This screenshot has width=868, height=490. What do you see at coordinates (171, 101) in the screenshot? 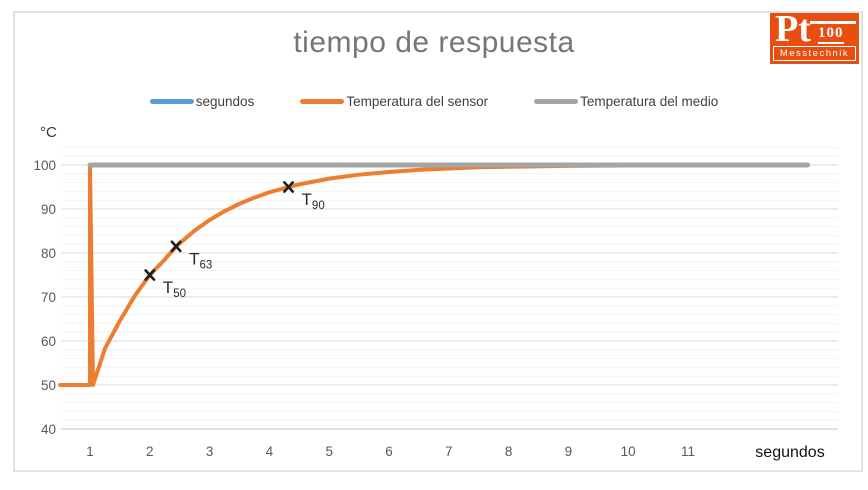
I see `legend-line-swatch-blue` at bounding box center [171, 101].